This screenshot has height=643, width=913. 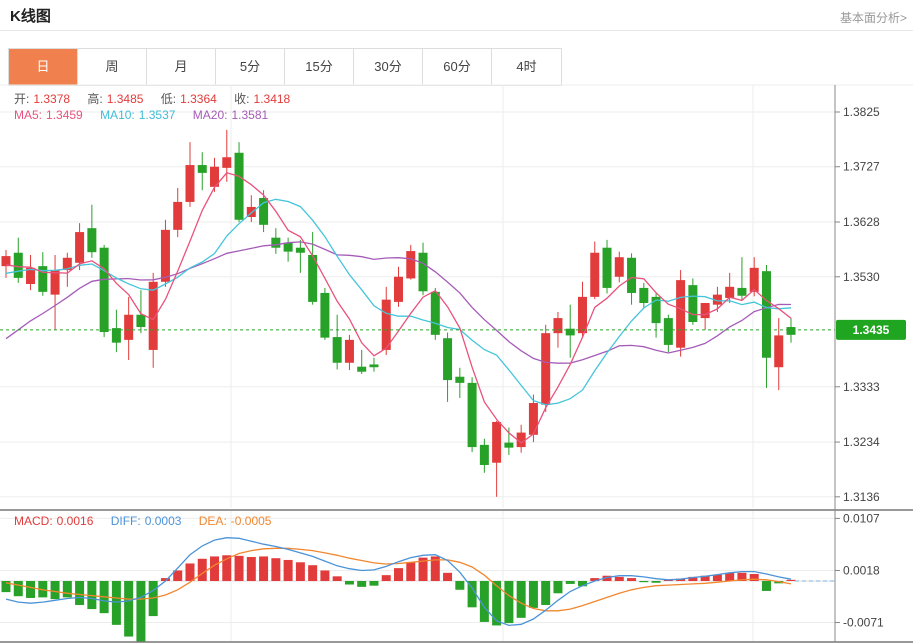 I want to click on diff-value: 0.0003, so click(x=163, y=521).